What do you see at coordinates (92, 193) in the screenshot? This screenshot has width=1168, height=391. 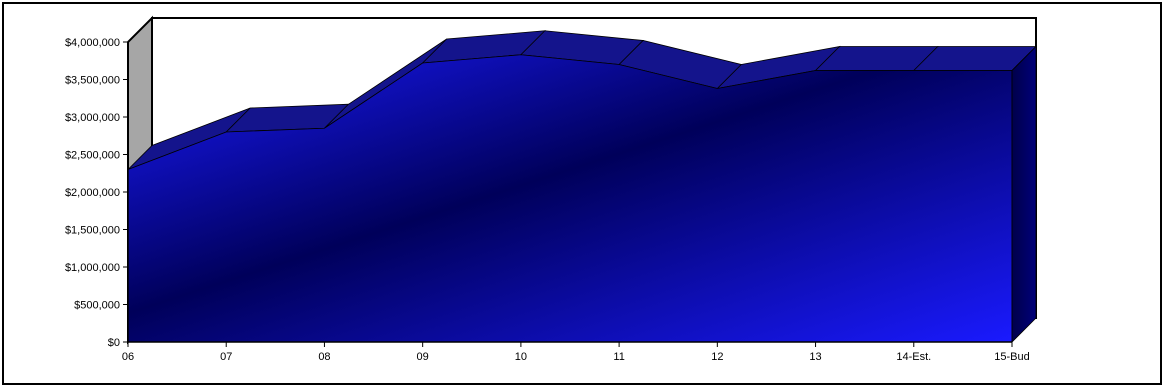 I see `y-tick-label: $2,000,000` at bounding box center [92, 193].